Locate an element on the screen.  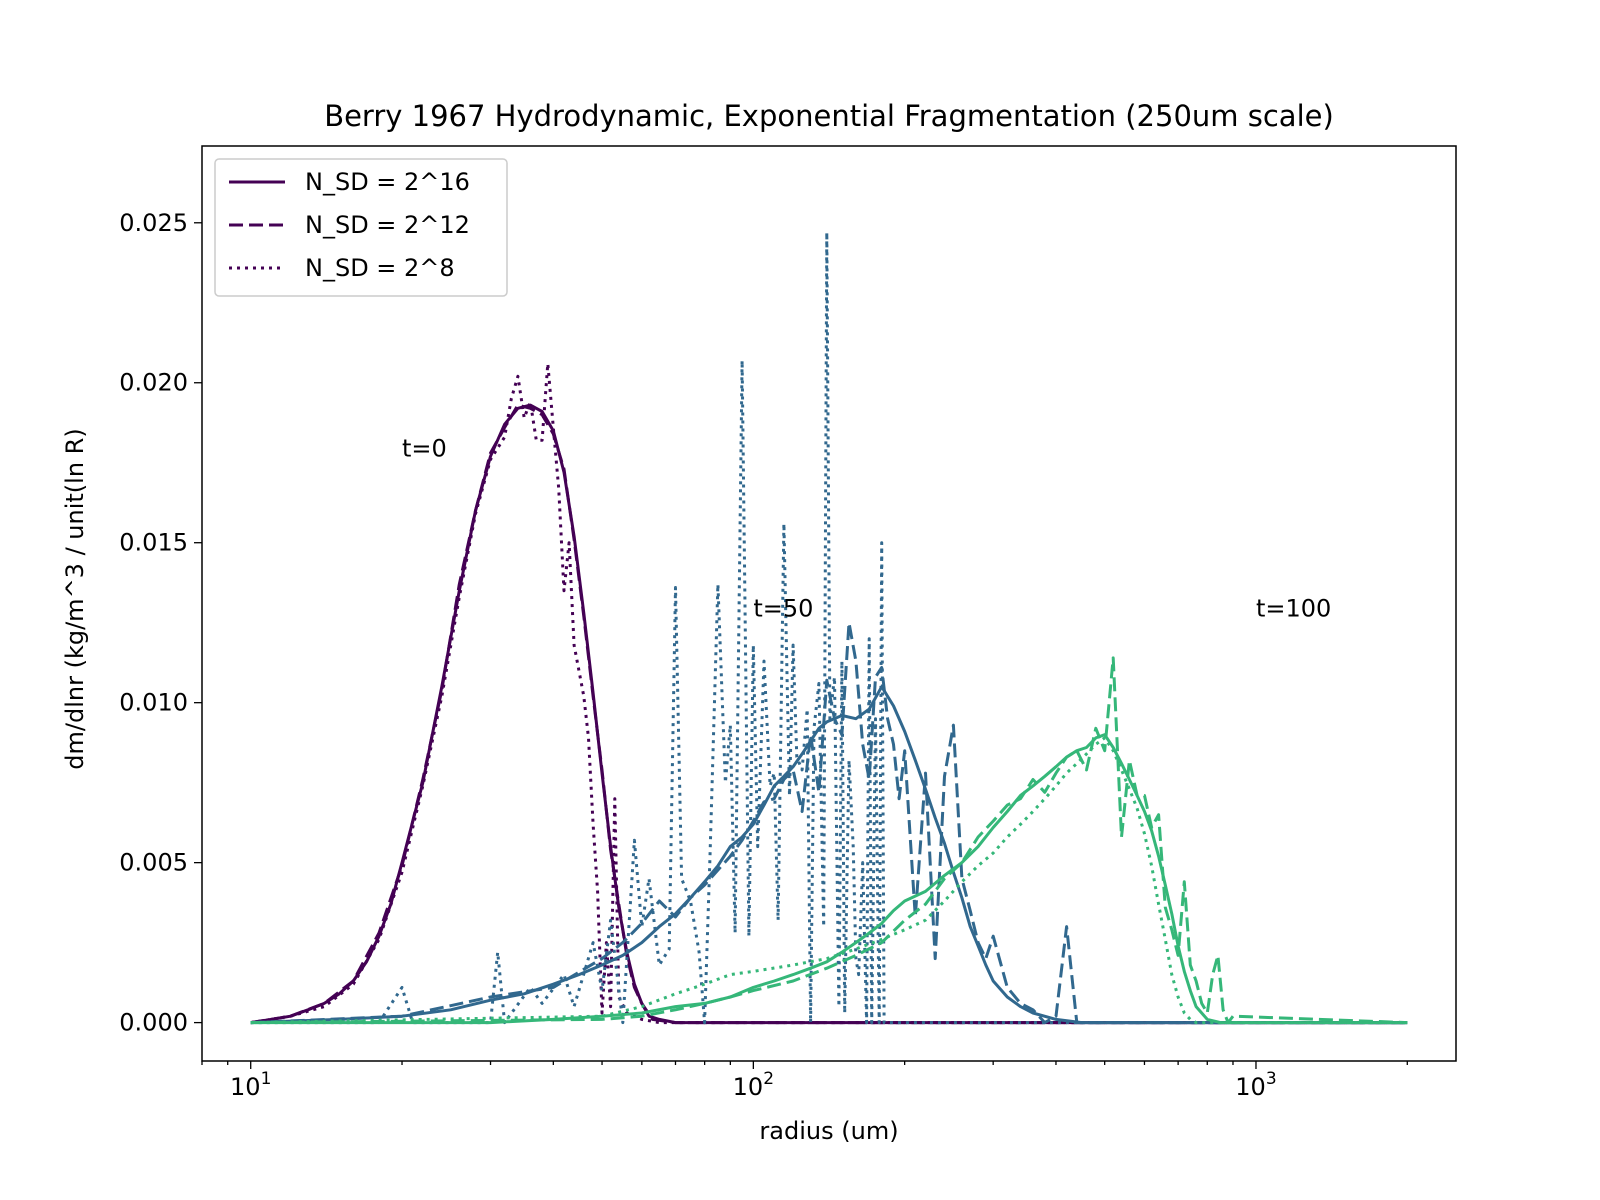
legend-label: N_SD = 2^12 is located at coordinates (387, 225).